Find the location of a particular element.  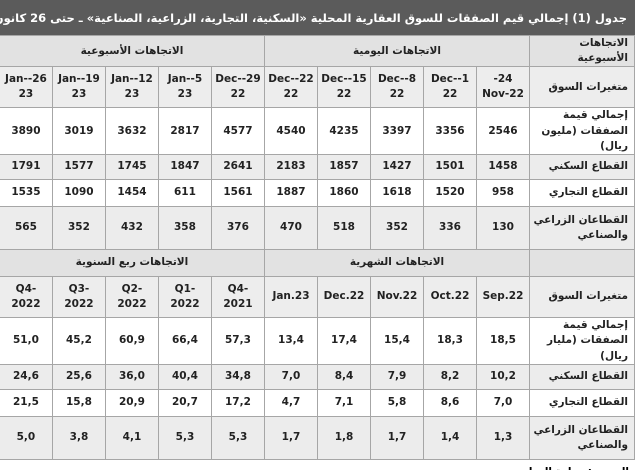

group-header: الاتجاهات الأسبوعية is located at coordinates (132, 51).